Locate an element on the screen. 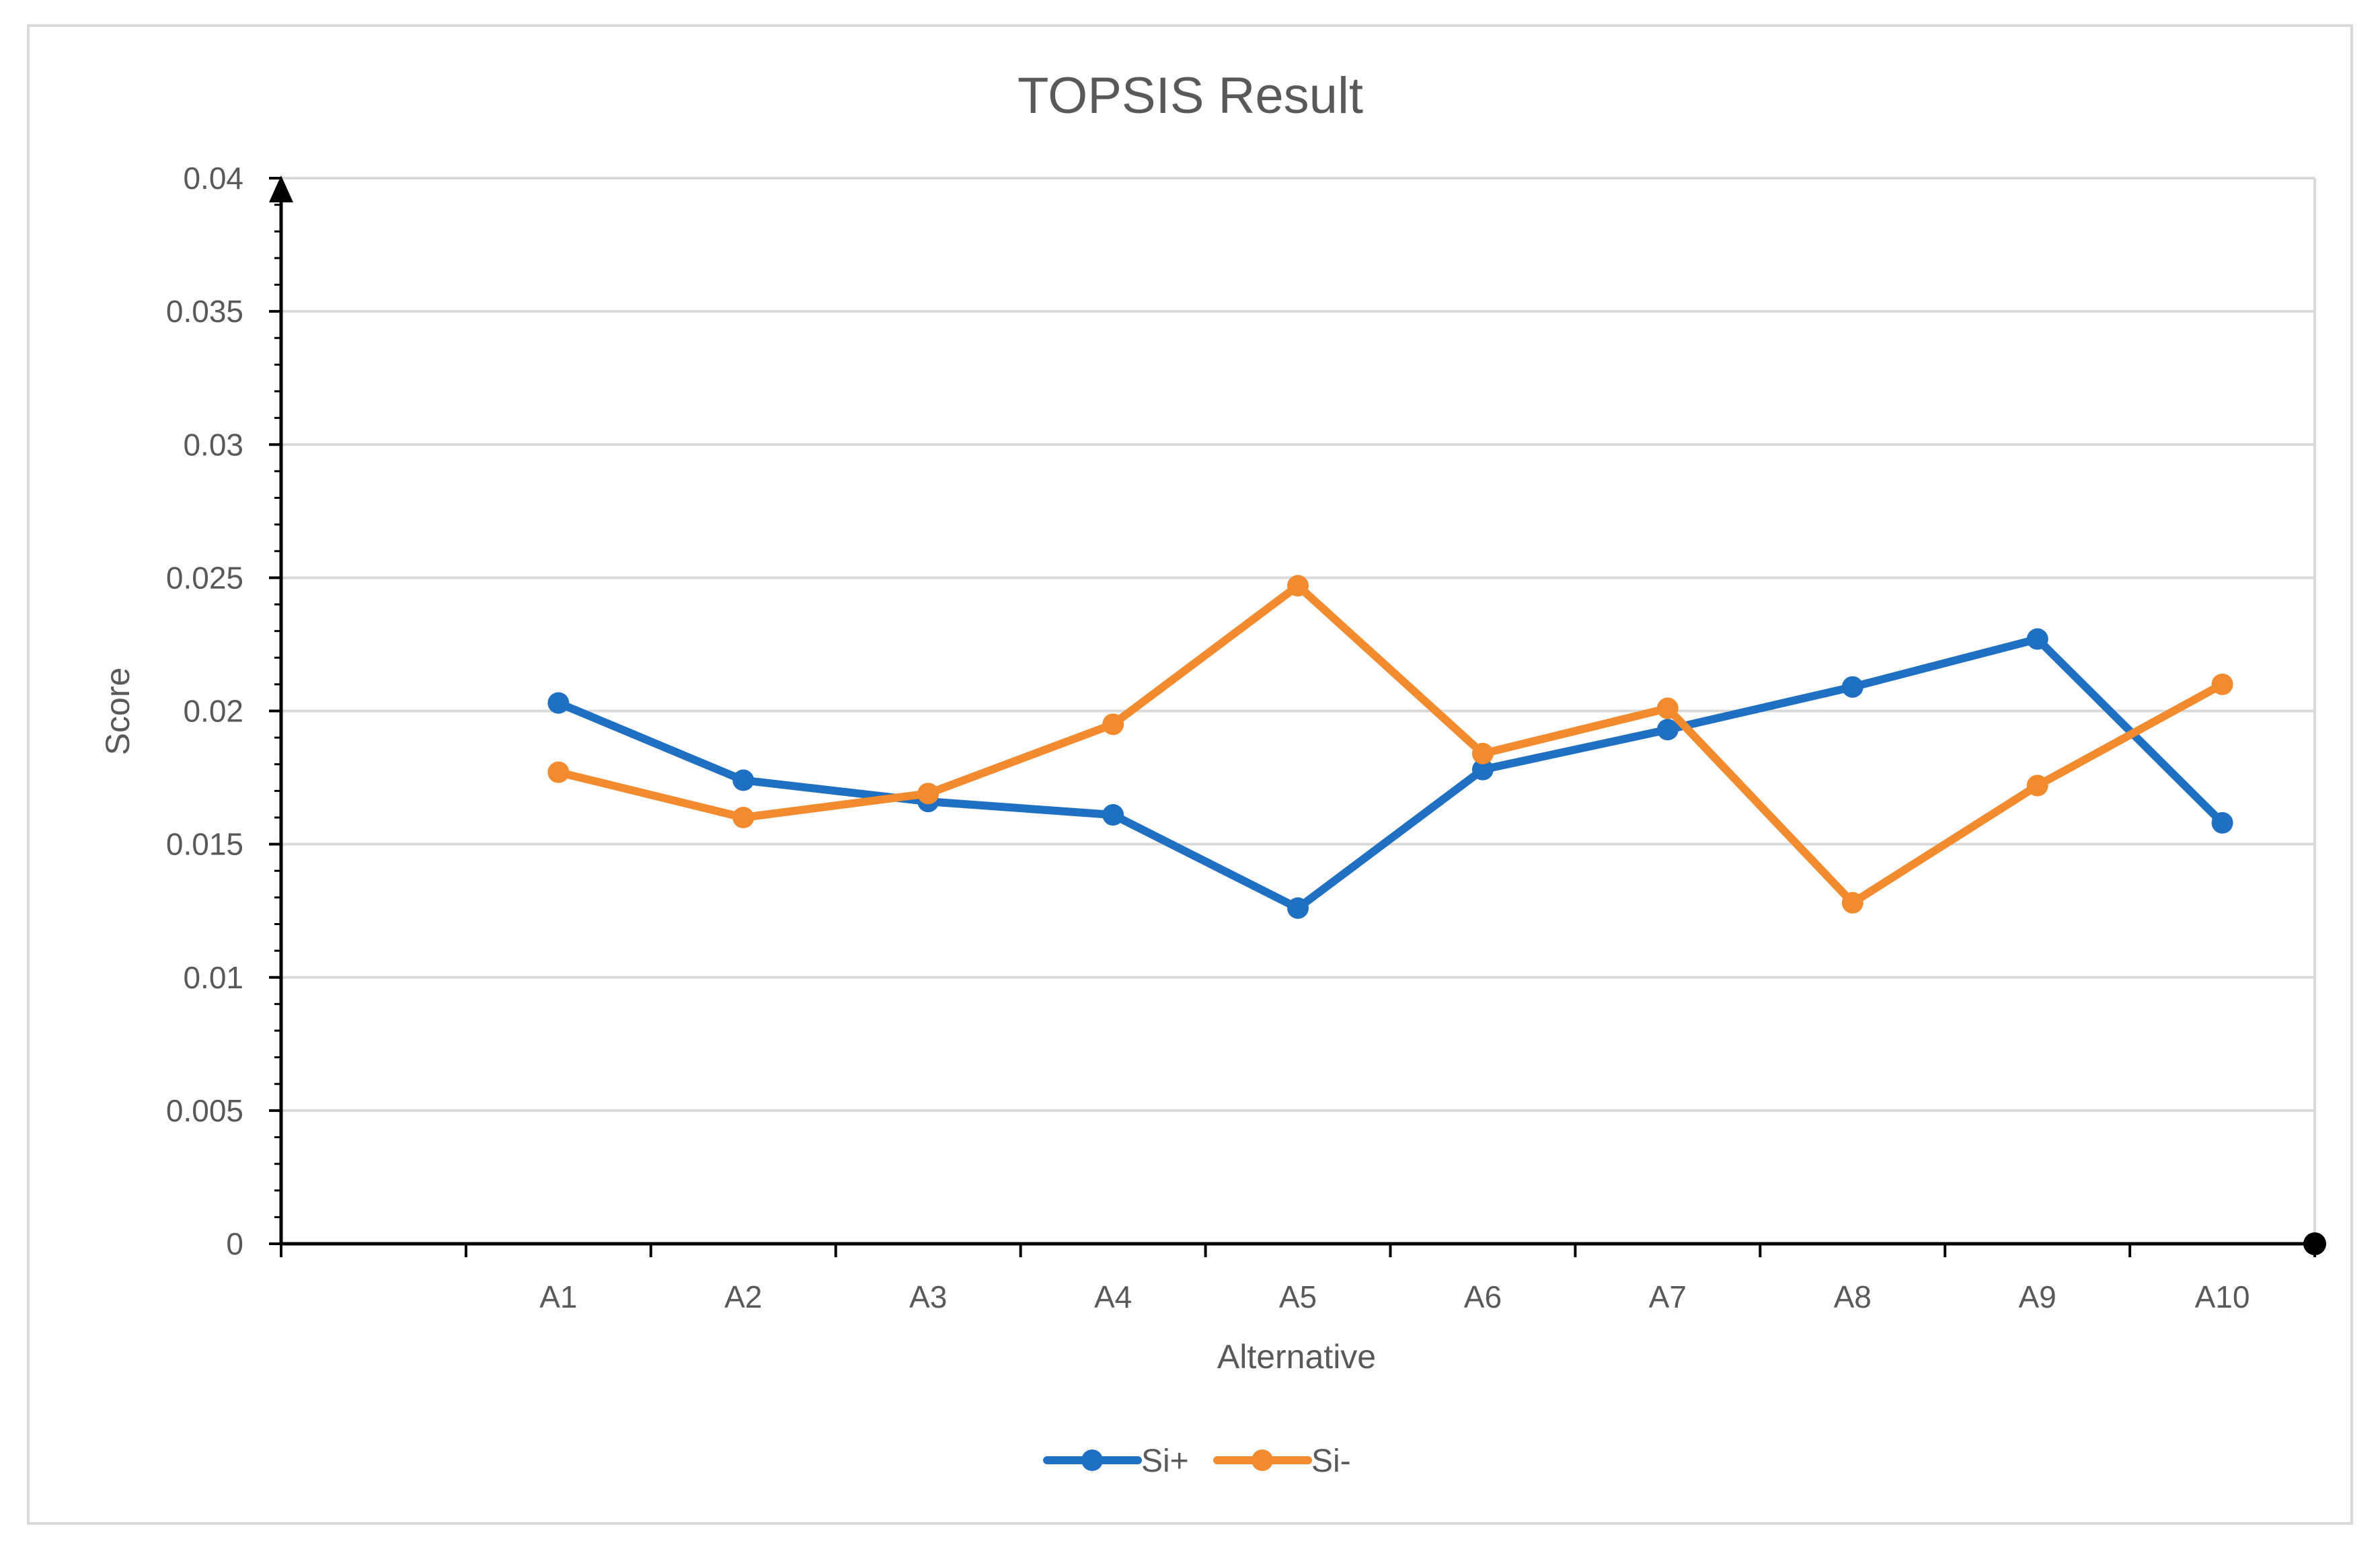 This screenshot has width=2380, height=1549. series-si-plus is located at coordinates (1390, 773).